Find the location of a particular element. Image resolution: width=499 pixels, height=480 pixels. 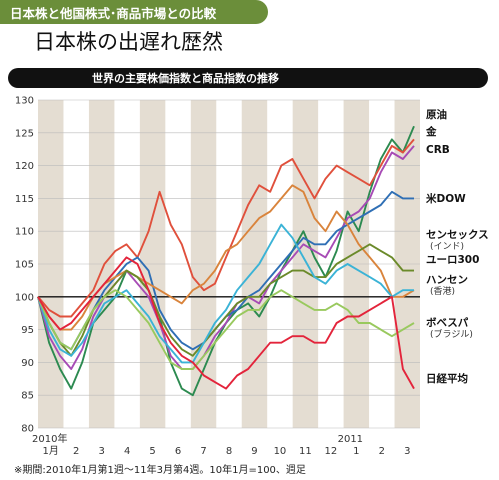

y-tick-label: 95 is located at coordinates (27, 330).